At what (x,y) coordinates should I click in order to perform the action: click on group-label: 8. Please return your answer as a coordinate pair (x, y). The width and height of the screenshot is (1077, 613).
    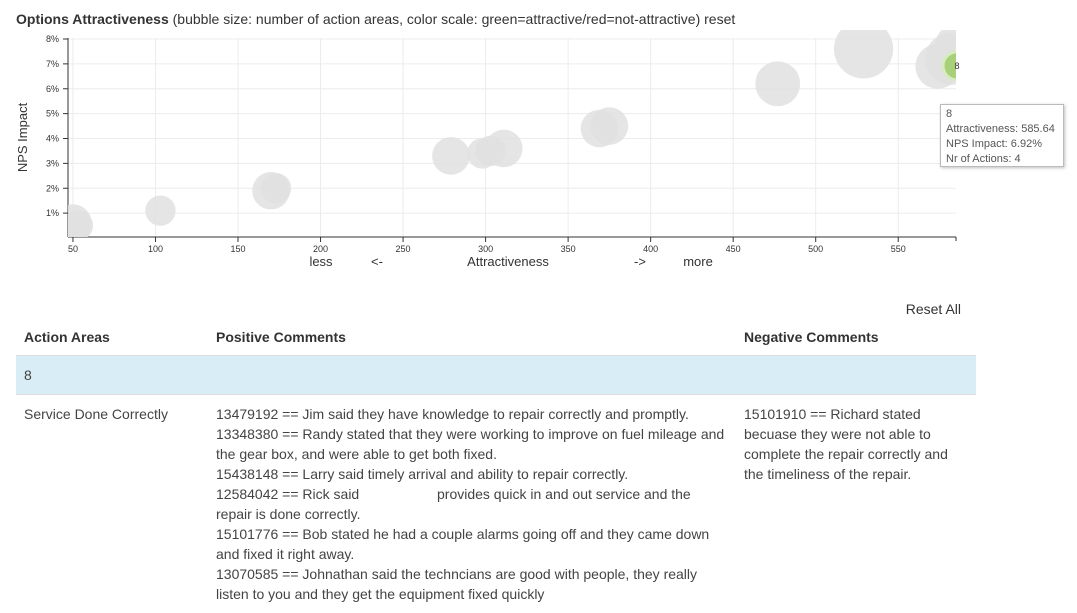
    Looking at the image, I should click on (496, 375).